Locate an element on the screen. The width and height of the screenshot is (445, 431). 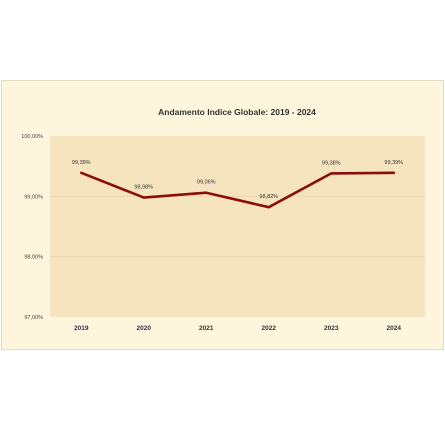
data-labels: 99,39% 98,98% 99,06% 98,82% 99,38% 99,39% is located at coordinates (237, 180).